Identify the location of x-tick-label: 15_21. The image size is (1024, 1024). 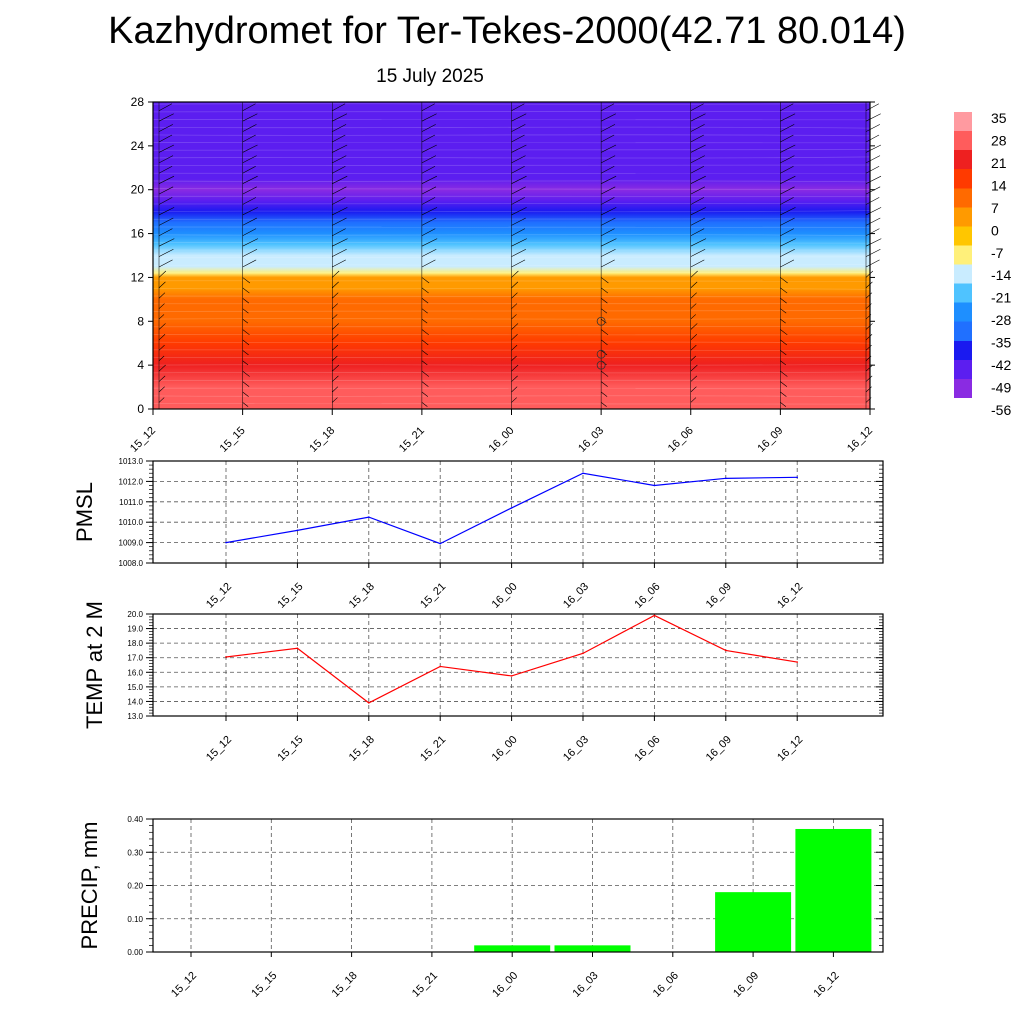
(433, 596).